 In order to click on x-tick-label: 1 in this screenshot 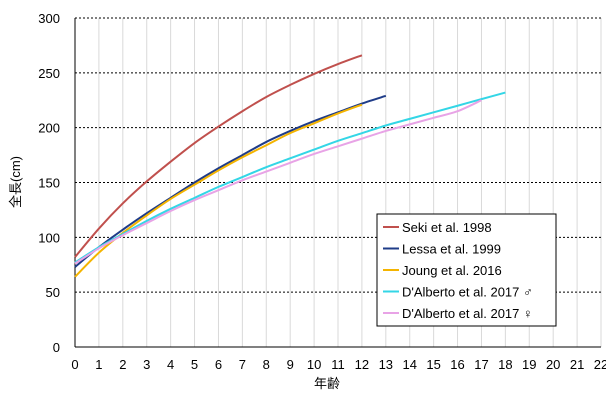, I will do `click(98, 364)`.